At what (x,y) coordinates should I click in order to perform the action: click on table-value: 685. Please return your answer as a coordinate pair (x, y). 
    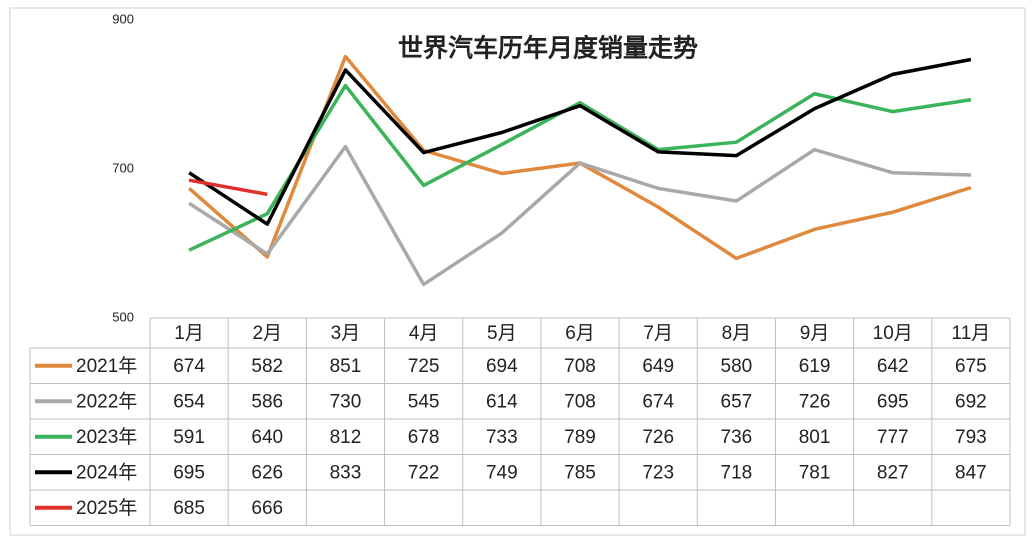
    Looking at the image, I should click on (189, 508).